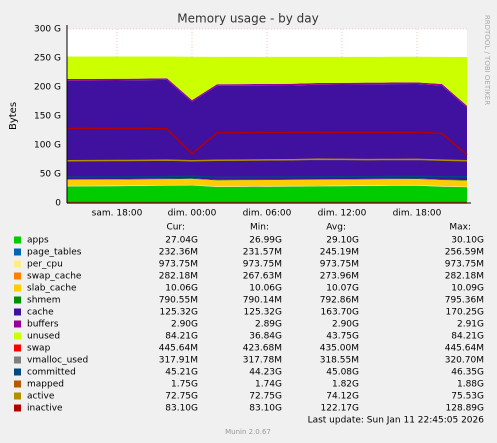 Image resolution: width=497 pixels, height=443 pixels. What do you see at coordinates (464, 301) in the screenshot?
I see `legend-stat: 795.36M` at bounding box center [464, 301].